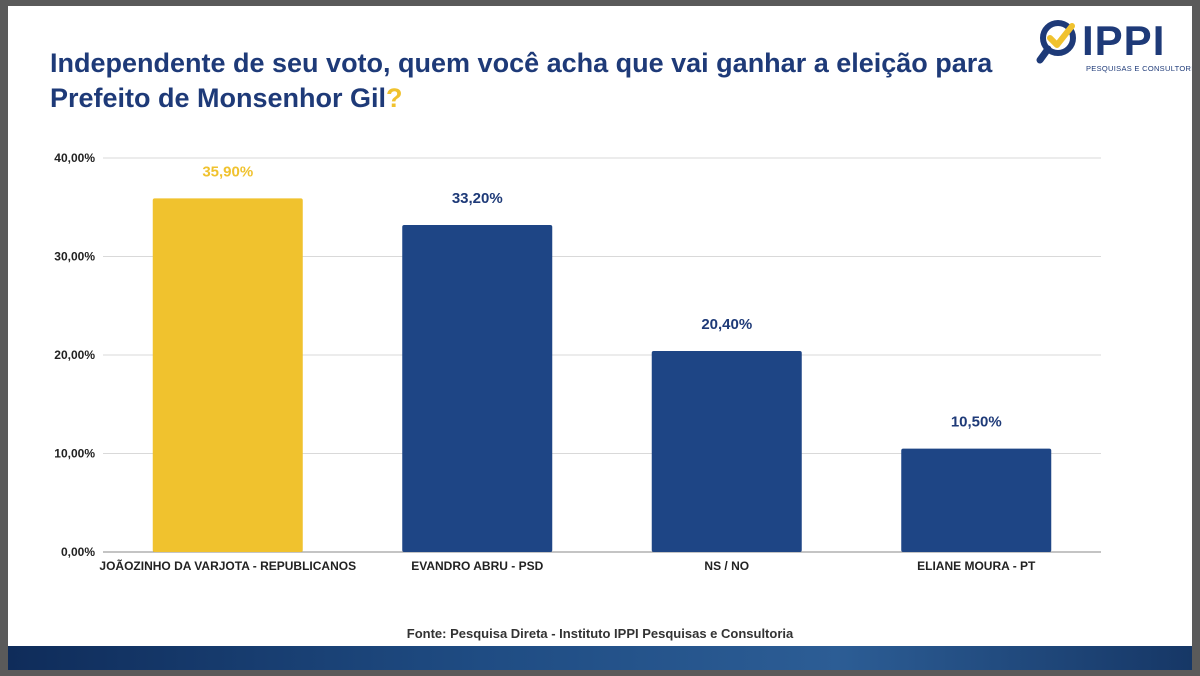 The height and width of the screenshot is (676, 1200). Describe the element at coordinates (1139, 68) in the screenshot. I see `logo-subtitle: PESQUISAS E CONSULTORIA` at that location.